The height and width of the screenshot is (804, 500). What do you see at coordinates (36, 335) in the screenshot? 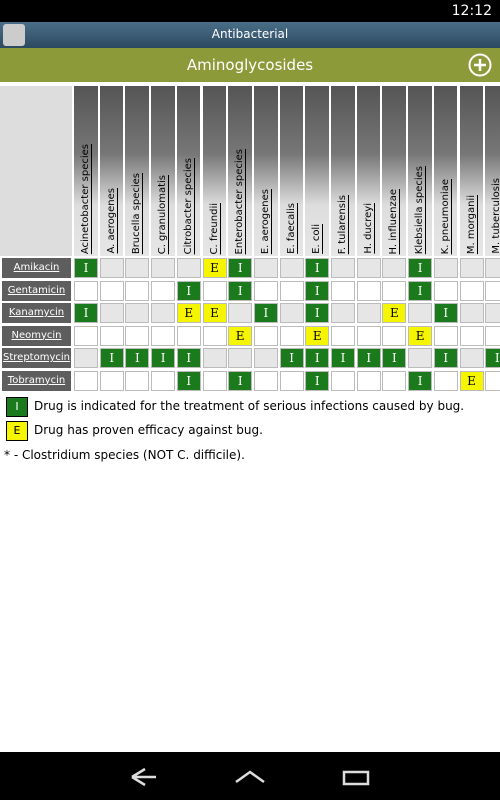
I see `row-header: Neomycin` at bounding box center [36, 335].